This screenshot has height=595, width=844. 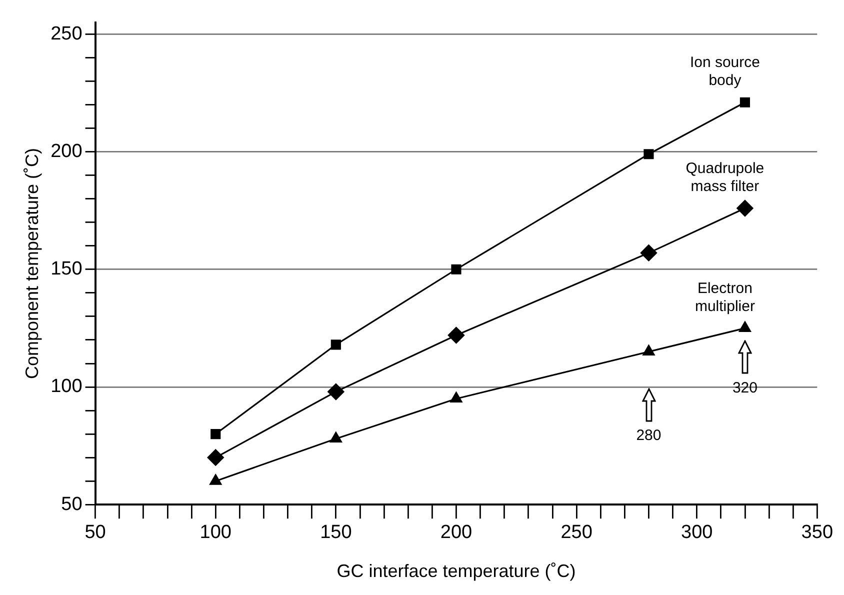 What do you see at coordinates (649, 435) in the screenshot?
I see `annotation: 280` at bounding box center [649, 435].